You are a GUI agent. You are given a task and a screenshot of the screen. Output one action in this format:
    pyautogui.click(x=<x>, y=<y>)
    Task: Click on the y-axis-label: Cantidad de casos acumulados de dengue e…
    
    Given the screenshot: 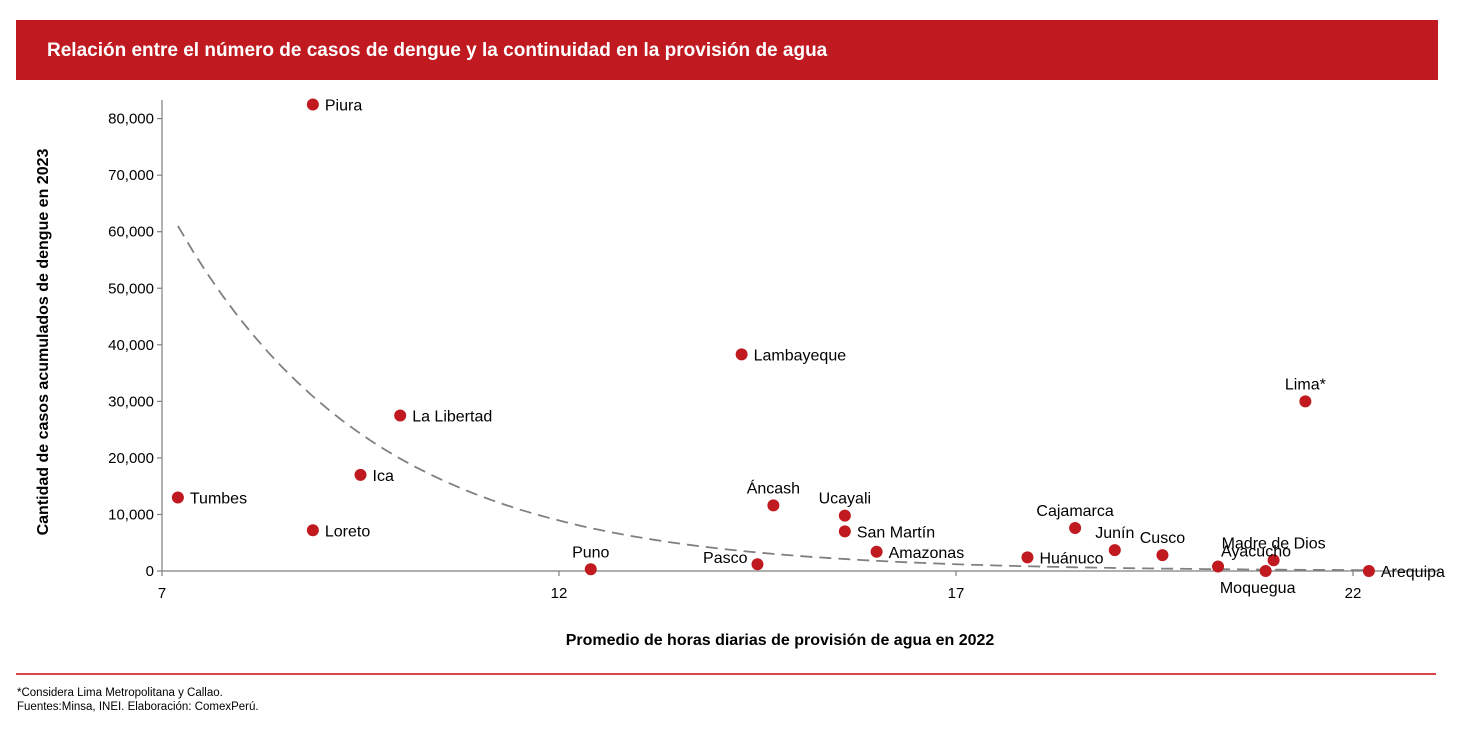 What is the action you would take?
    pyautogui.click(x=43, y=342)
    